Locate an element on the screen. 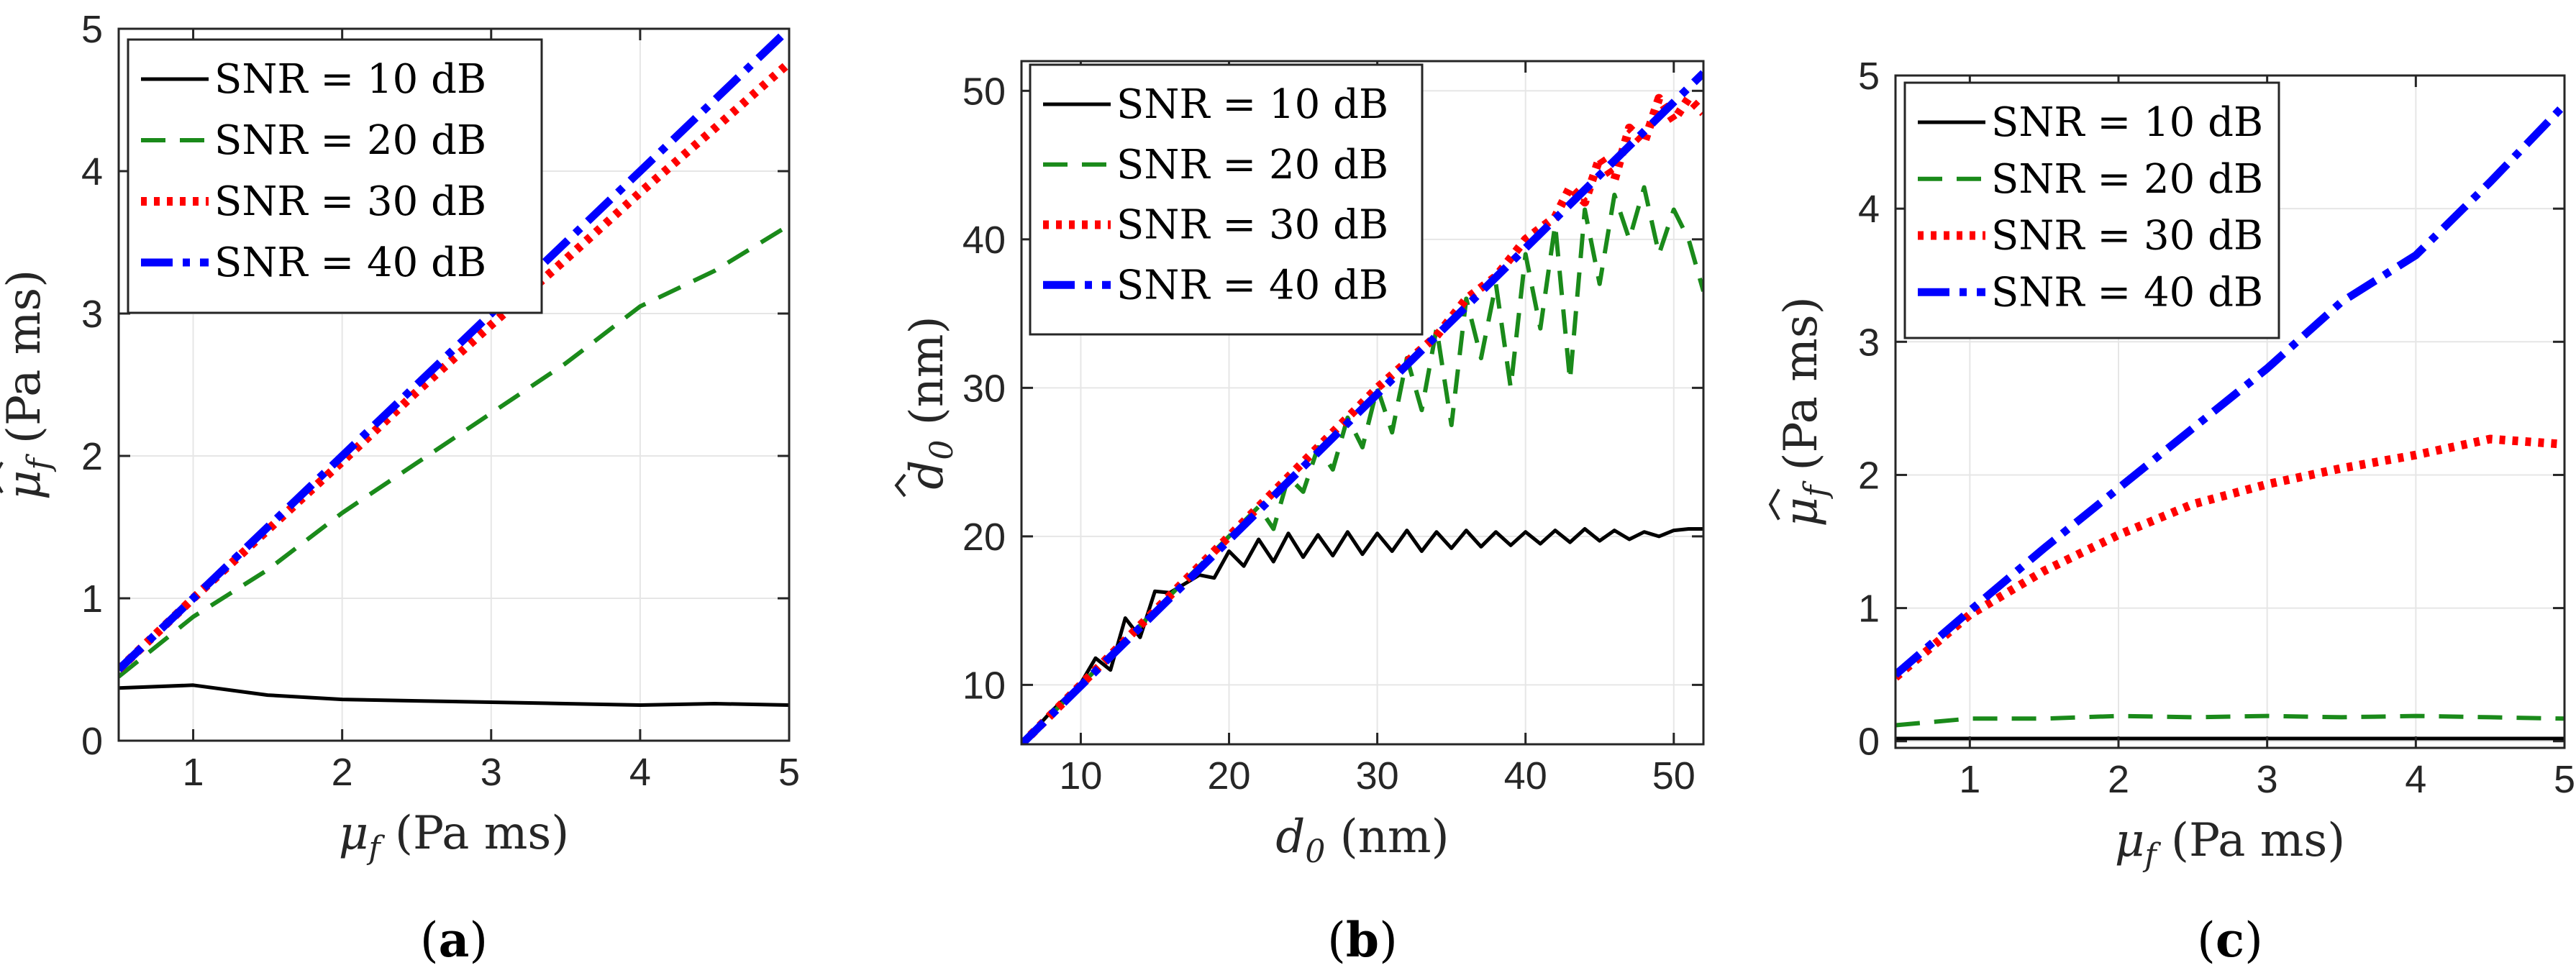 Image resolution: width=2576 pixels, height=978 pixels. y-tick-label: 30 is located at coordinates (984, 388).